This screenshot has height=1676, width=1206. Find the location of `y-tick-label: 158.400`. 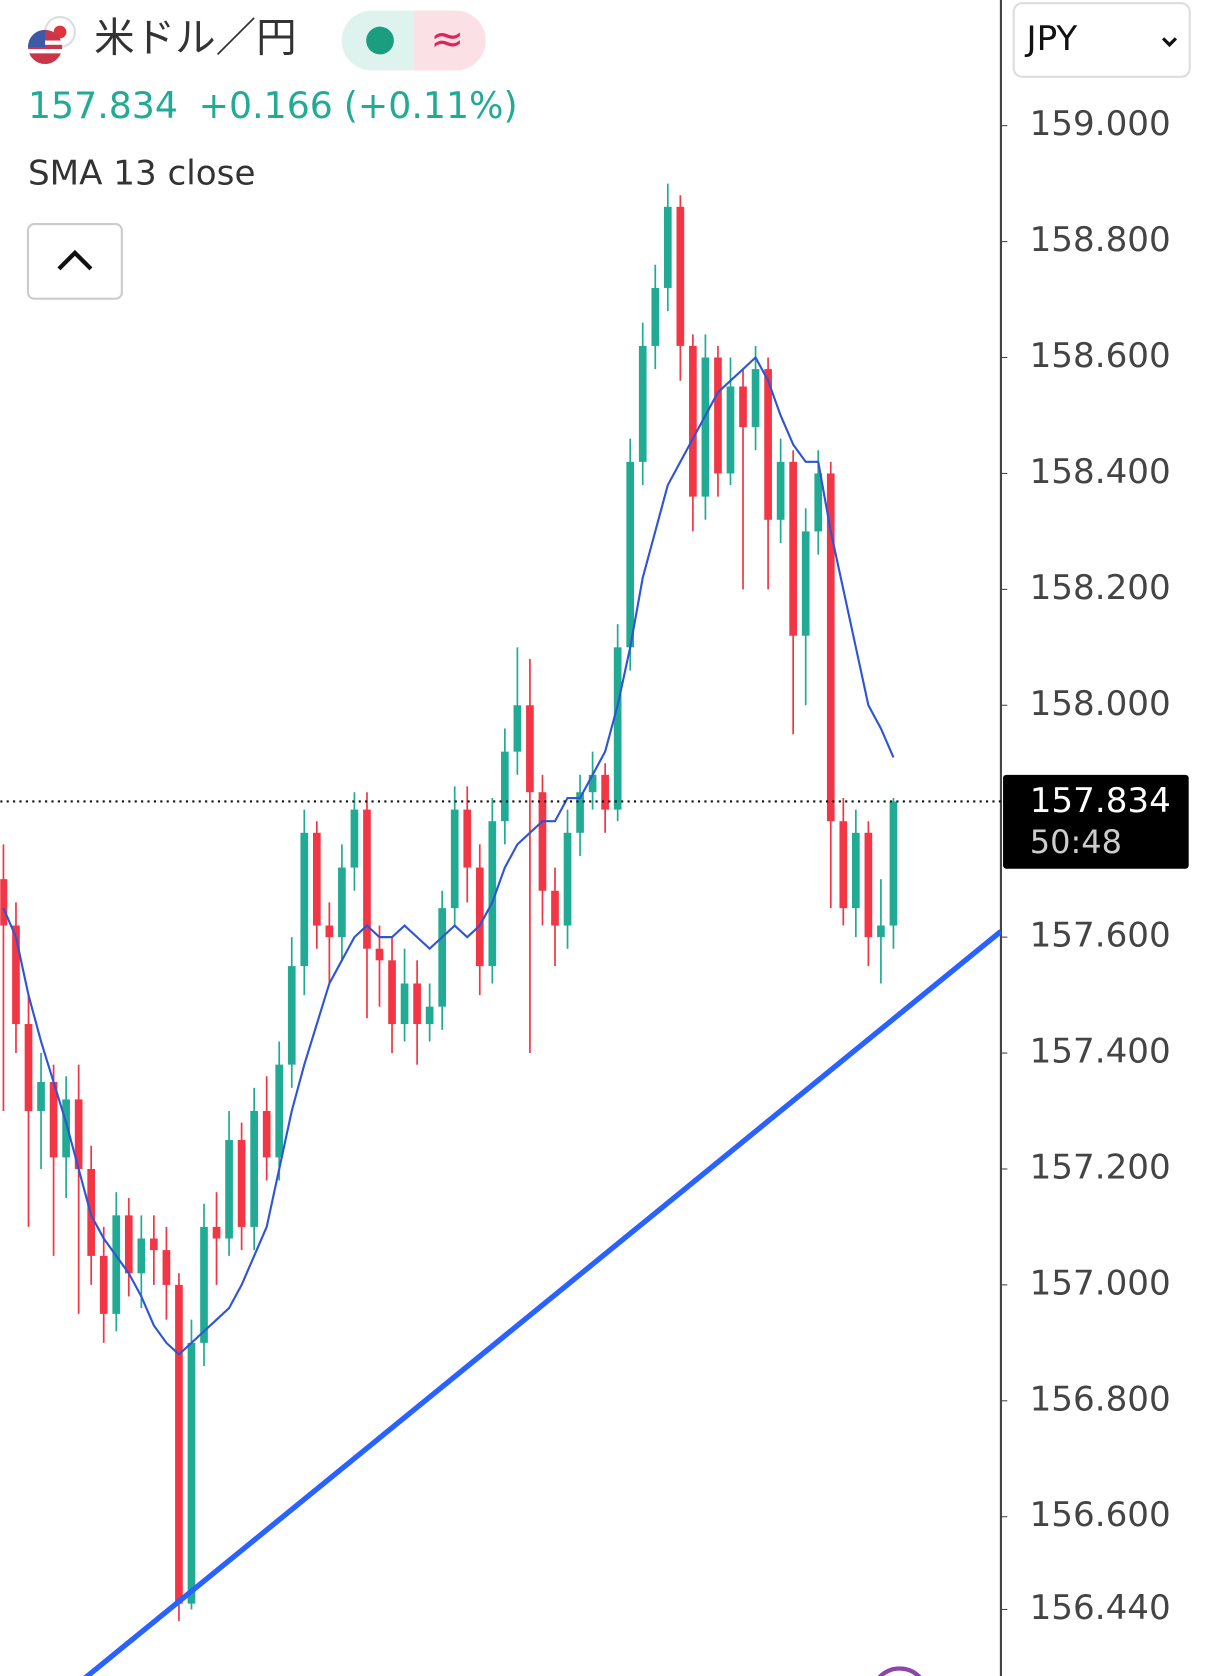

y-tick-label: 158.400 is located at coordinates (1100, 472).